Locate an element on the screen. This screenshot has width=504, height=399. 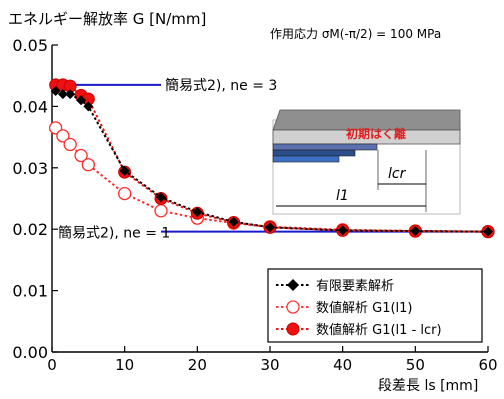
legend: 有限要素解析 数値解析 G1(l1) 数値解析 G1(l1 - lcr) is located at coordinates (375, 305).